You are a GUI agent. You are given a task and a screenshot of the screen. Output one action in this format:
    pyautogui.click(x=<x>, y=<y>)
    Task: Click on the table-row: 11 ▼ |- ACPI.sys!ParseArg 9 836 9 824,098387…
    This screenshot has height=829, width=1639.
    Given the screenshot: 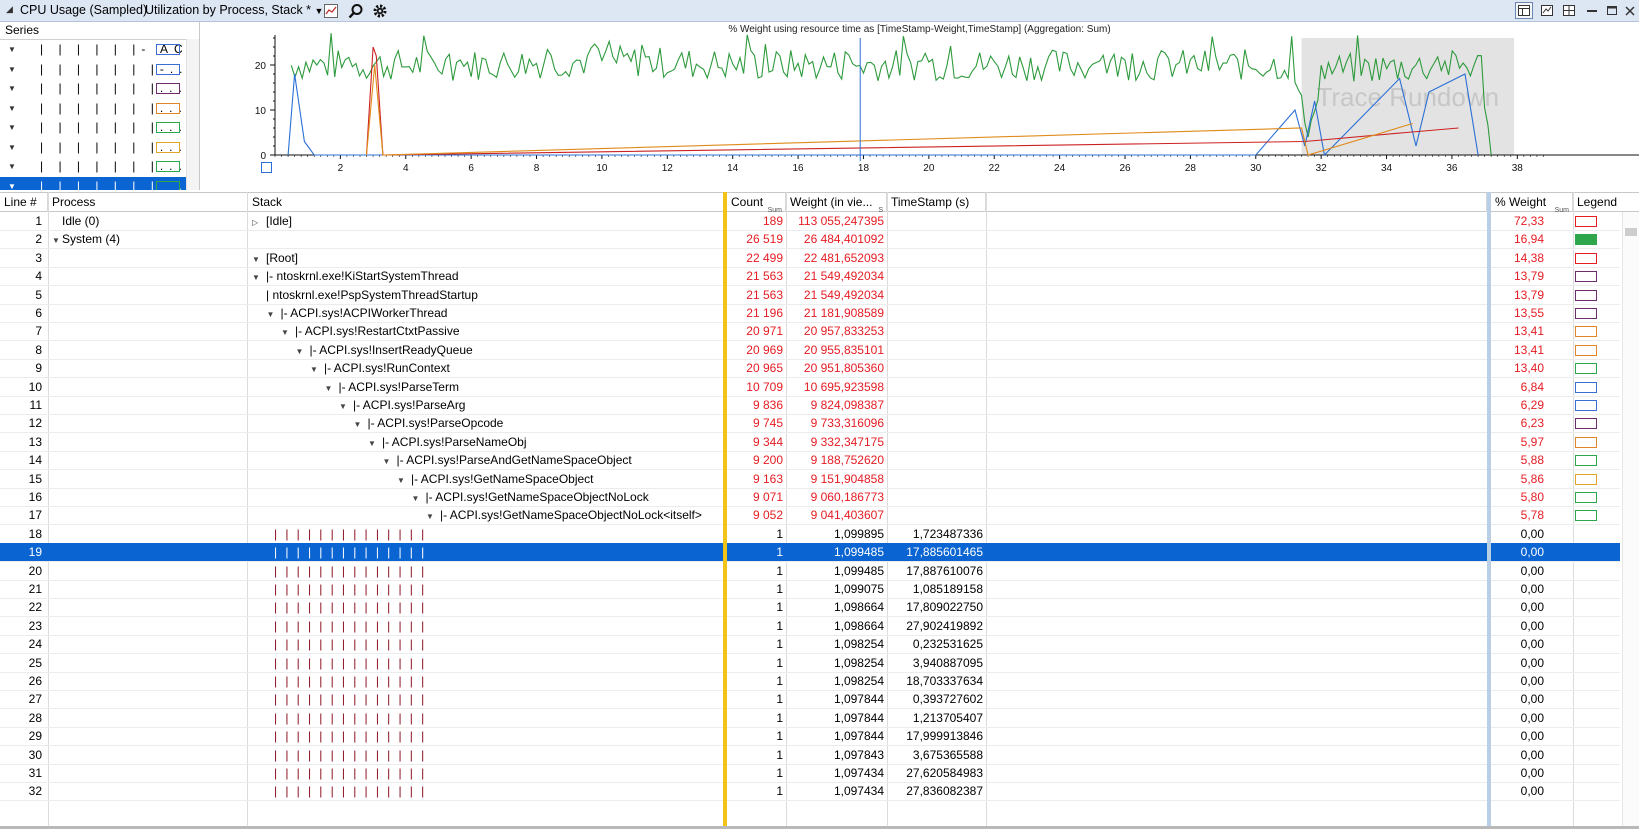 What is the action you would take?
    pyautogui.click(x=810, y=405)
    